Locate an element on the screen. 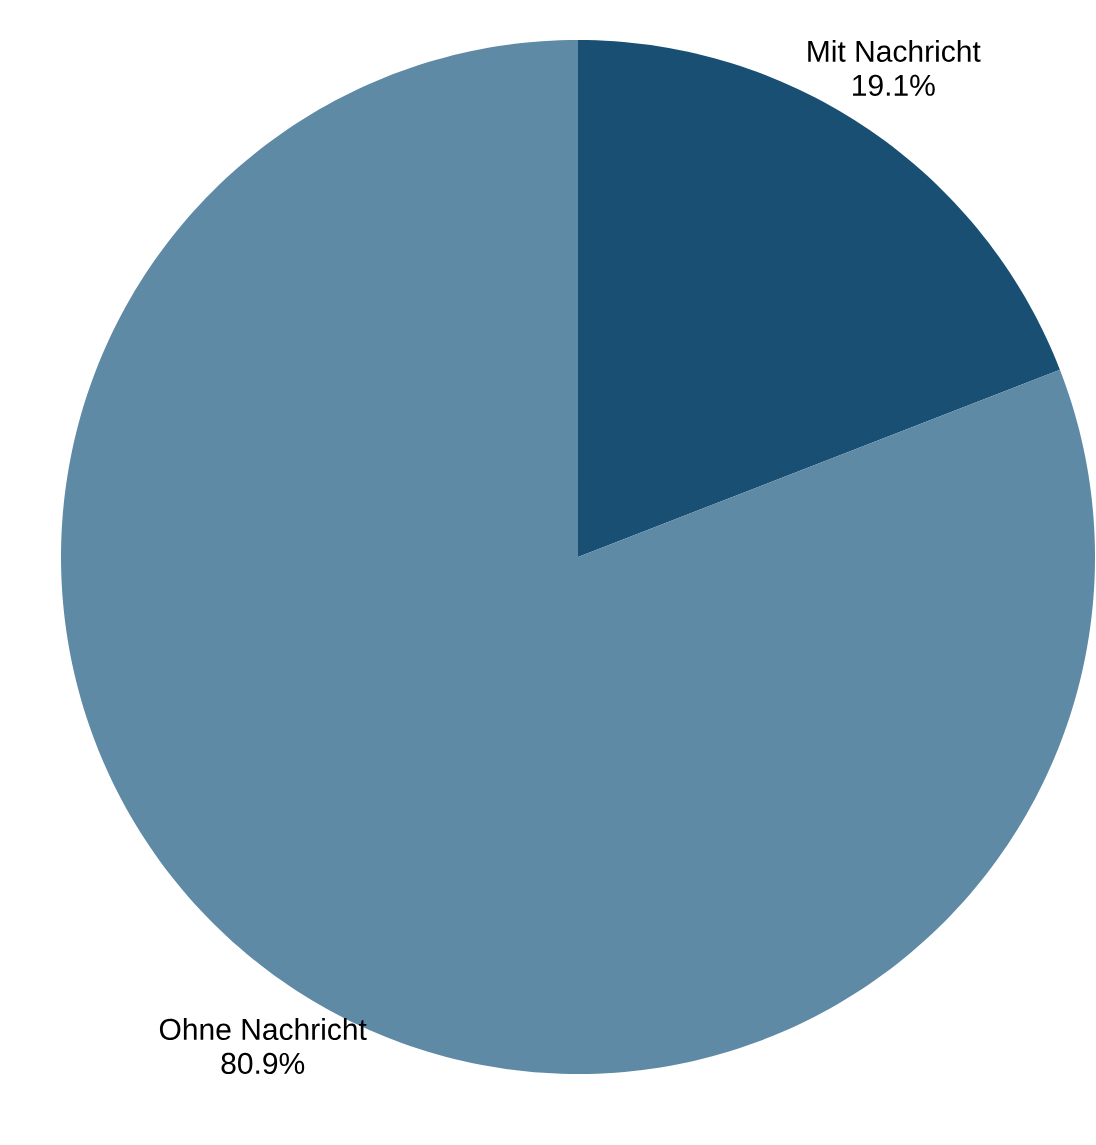 This screenshot has width=1096, height=1145. data-label: 80.9% is located at coordinates (263, 1063).